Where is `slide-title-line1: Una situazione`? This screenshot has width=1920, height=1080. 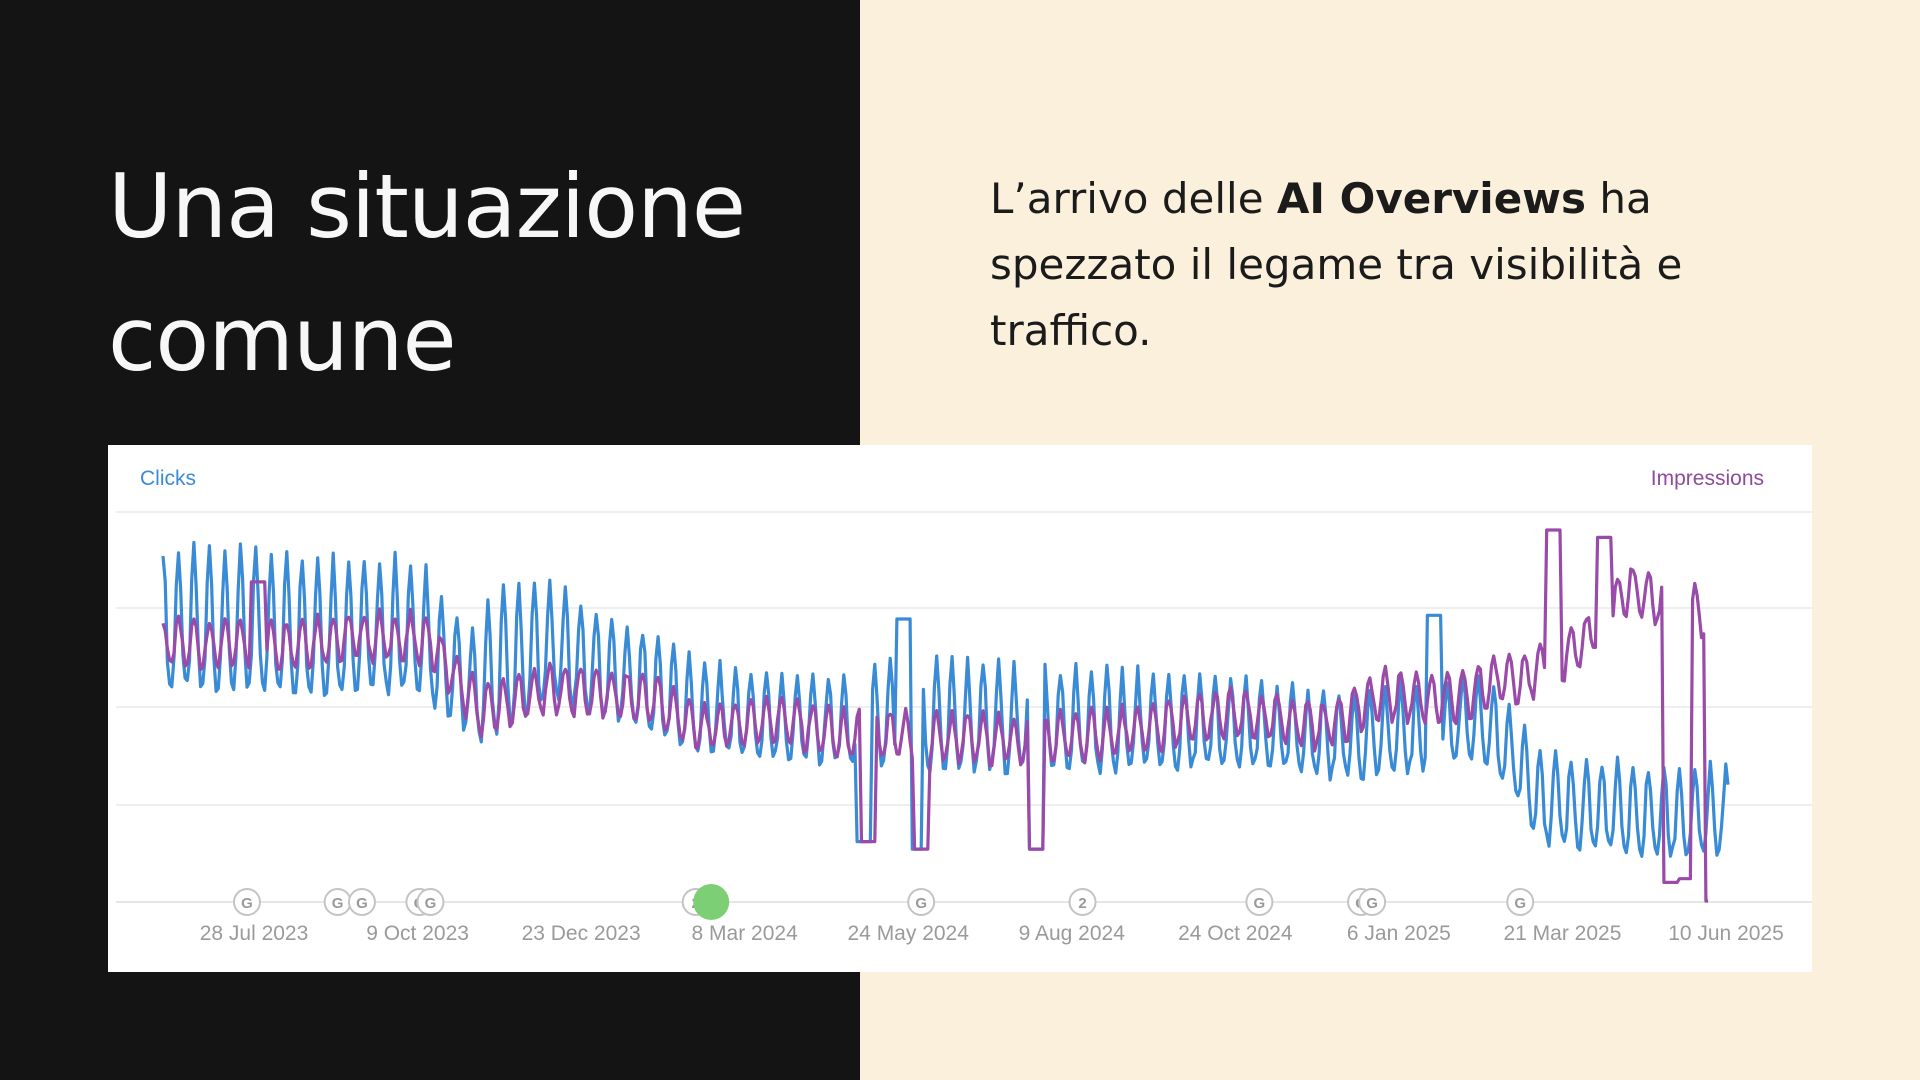
slide-title-line1: Una situazione is located at coordinates (427, 206).